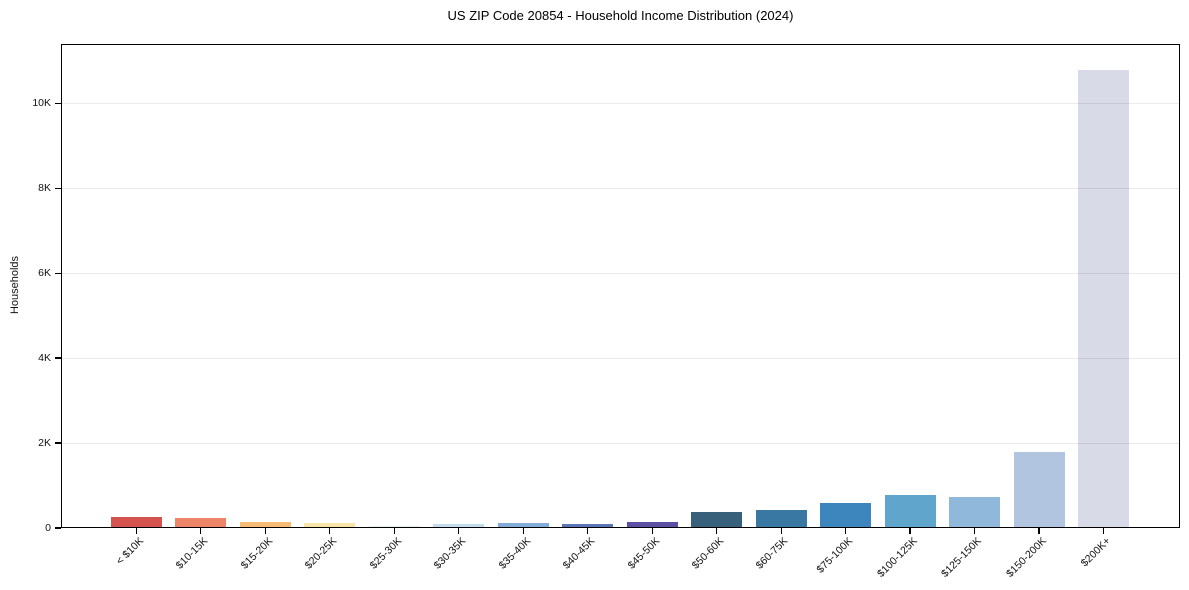 This screenshot has height=590, width=1189. Describe the element at coordinates (514, 553) in the screenshot. I see `x-tick-label-text: $35-40K` at that location.